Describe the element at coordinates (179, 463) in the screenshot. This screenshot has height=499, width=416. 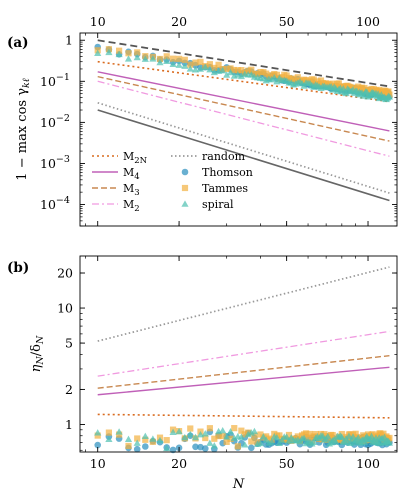
I see `x-tick-label: 20` at that location.